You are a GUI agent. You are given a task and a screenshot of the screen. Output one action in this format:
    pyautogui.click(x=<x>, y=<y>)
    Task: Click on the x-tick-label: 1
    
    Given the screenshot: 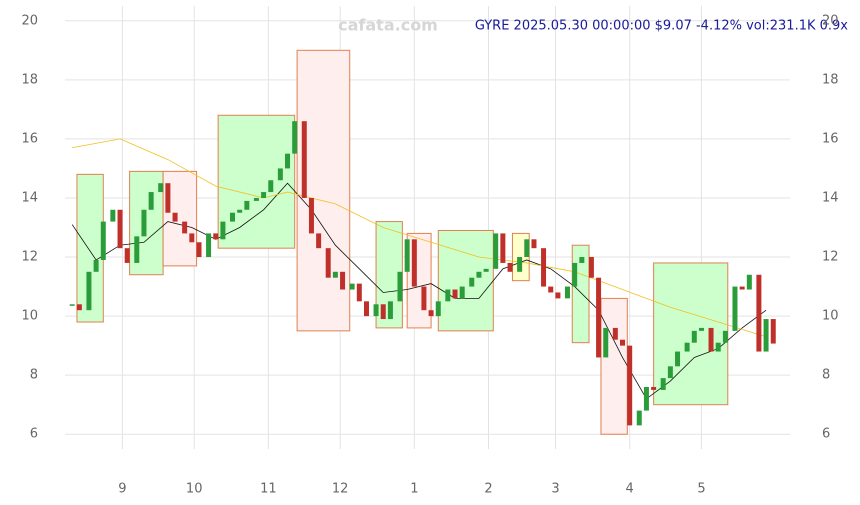 What is the action you would take?
    pyautogui.click(x=414, y=489)
    